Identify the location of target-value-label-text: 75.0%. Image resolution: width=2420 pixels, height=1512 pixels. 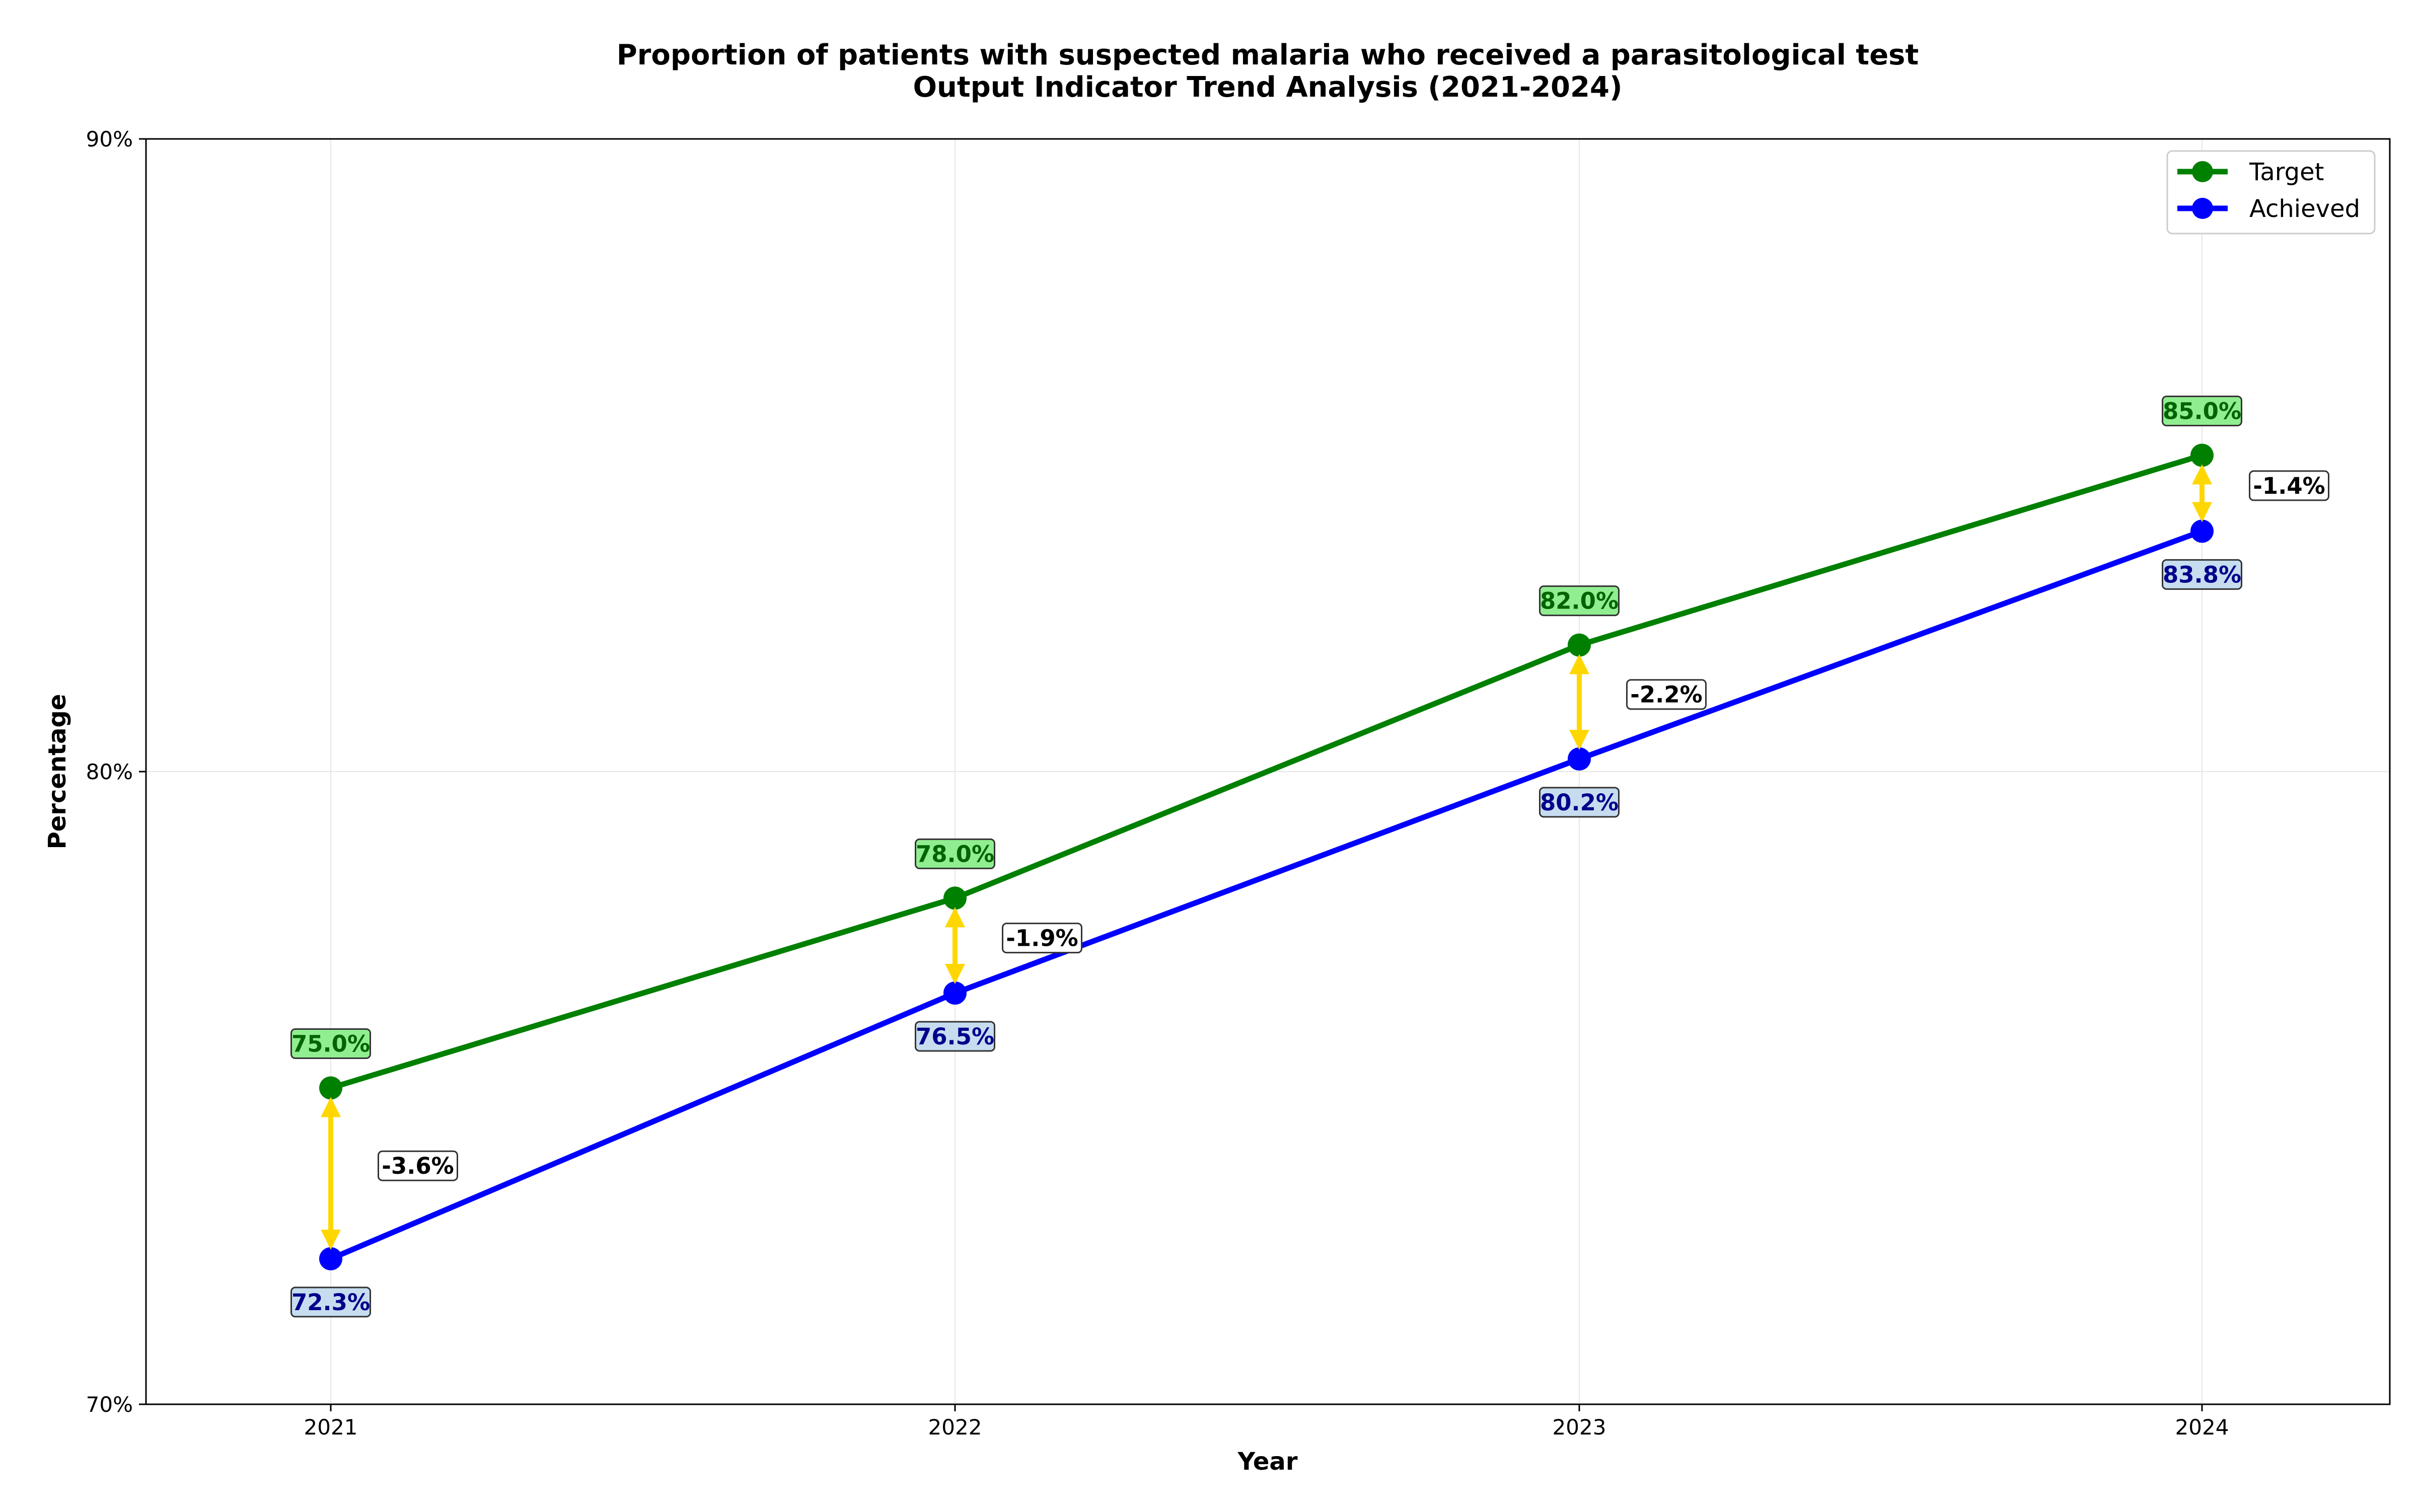
(331, 1044).